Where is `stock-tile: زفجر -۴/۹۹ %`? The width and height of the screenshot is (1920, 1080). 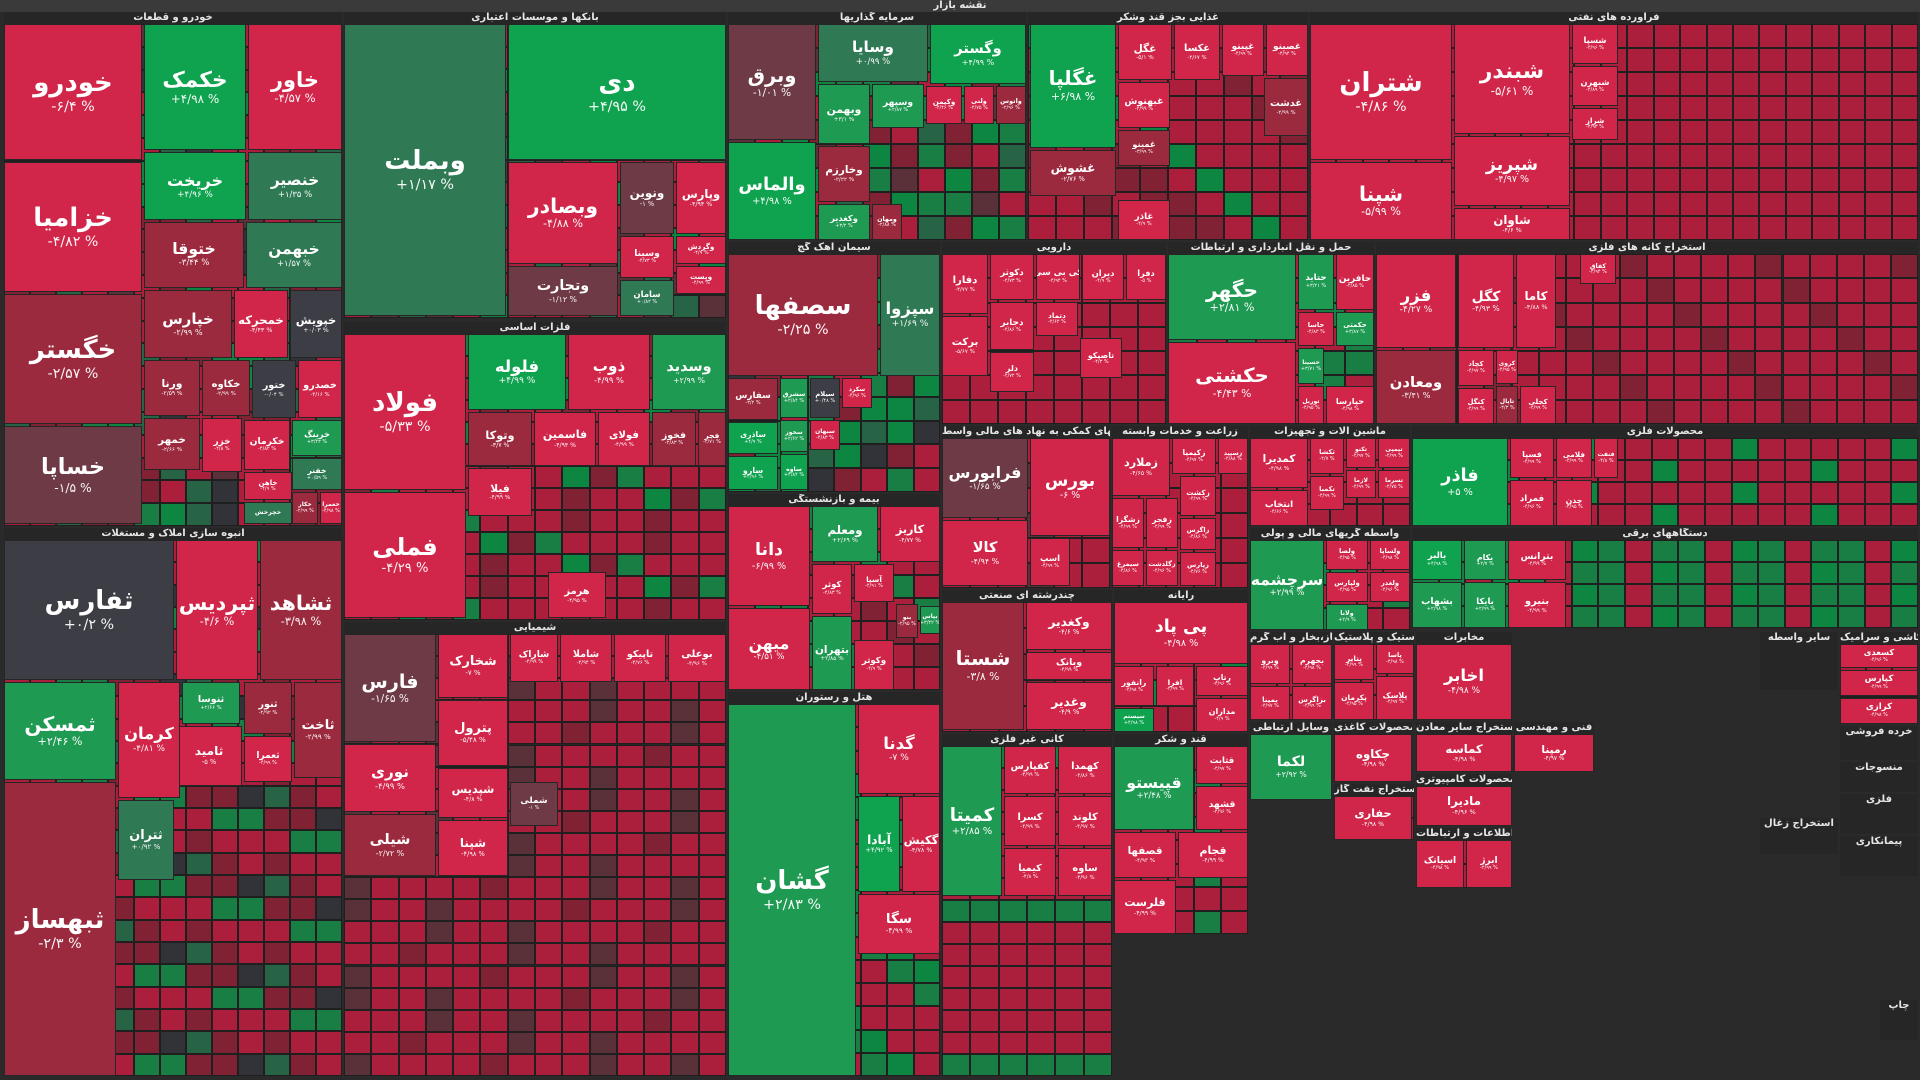
stock-tile: زفجر -۴/۹۹ % is located at coordinates (1162, 523).